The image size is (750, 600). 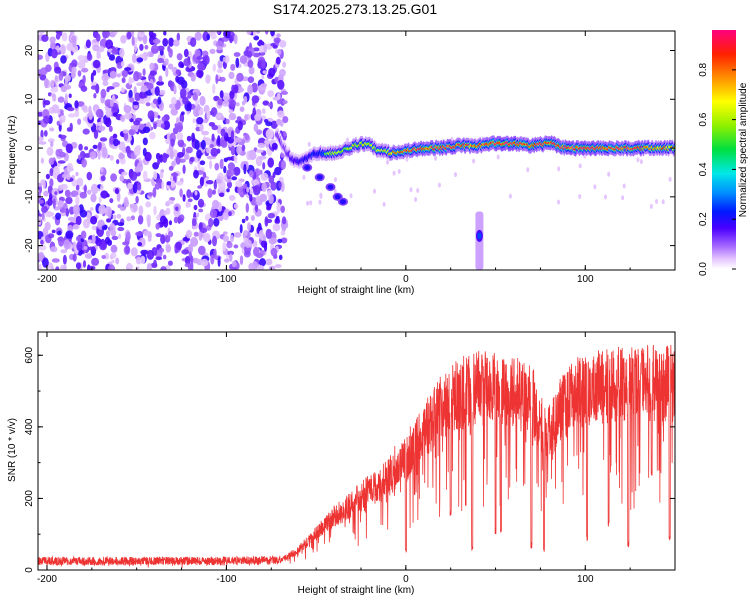 I want to click on snr-y-label: SNR (10 * v/v), so click(x=12, y=450).